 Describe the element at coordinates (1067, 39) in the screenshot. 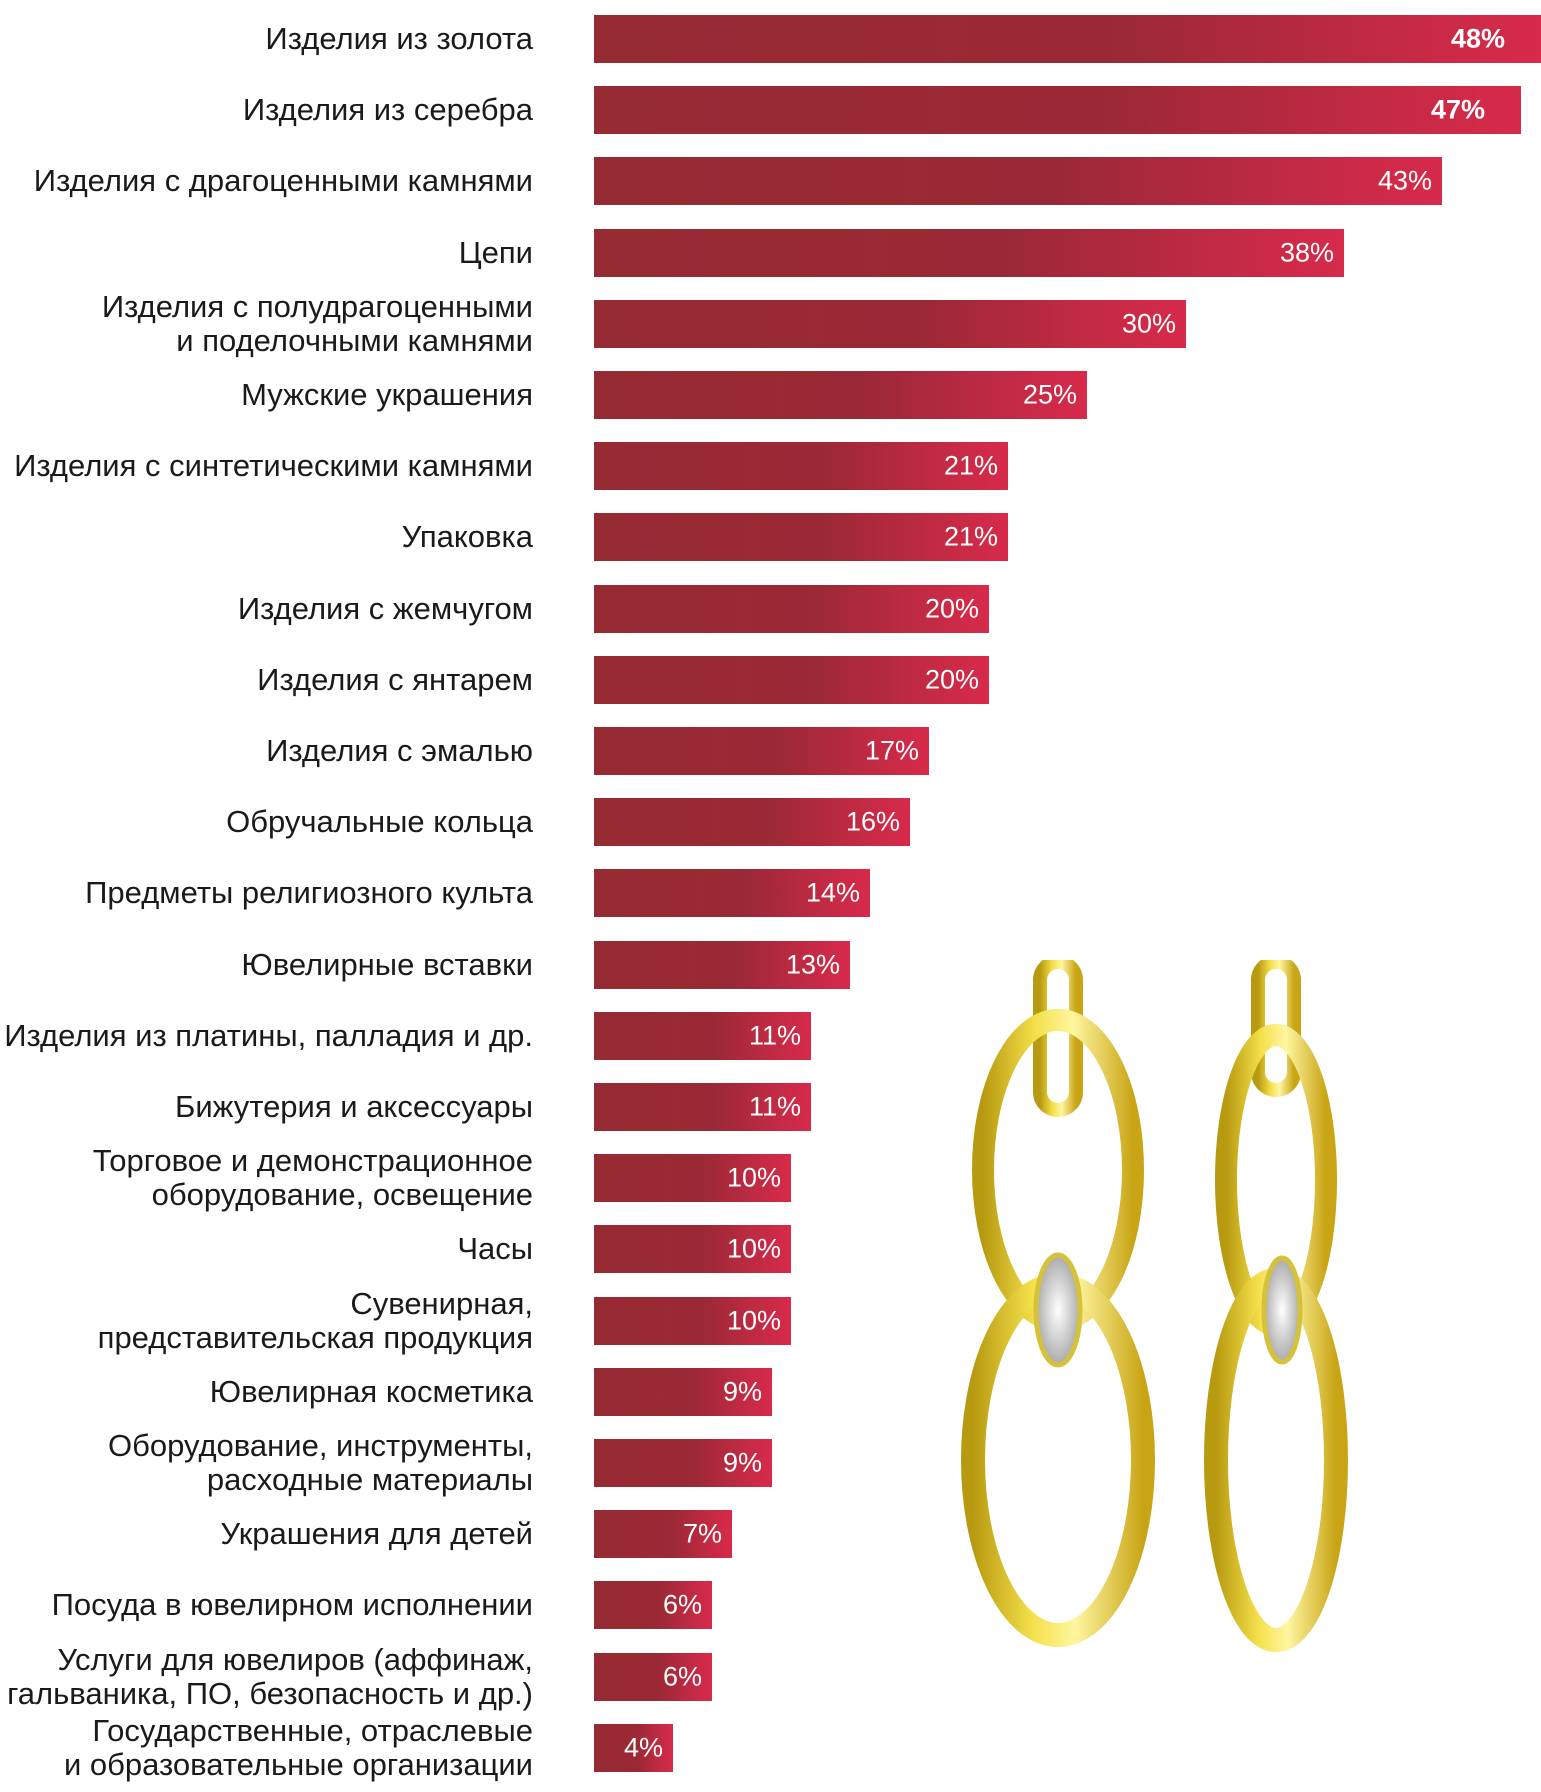

I see `bar: 48%` at that location.